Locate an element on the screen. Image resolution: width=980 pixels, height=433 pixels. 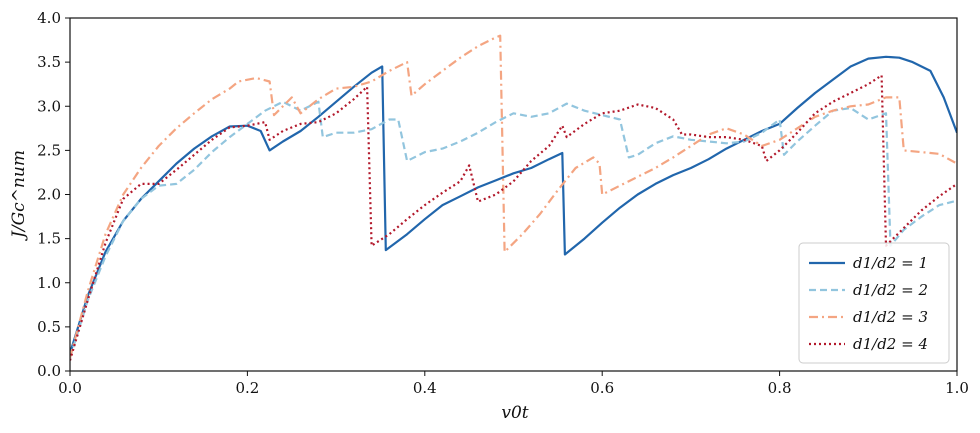
legend-label-2: d1/d2 = 2 is located at coordinates (890, 290).